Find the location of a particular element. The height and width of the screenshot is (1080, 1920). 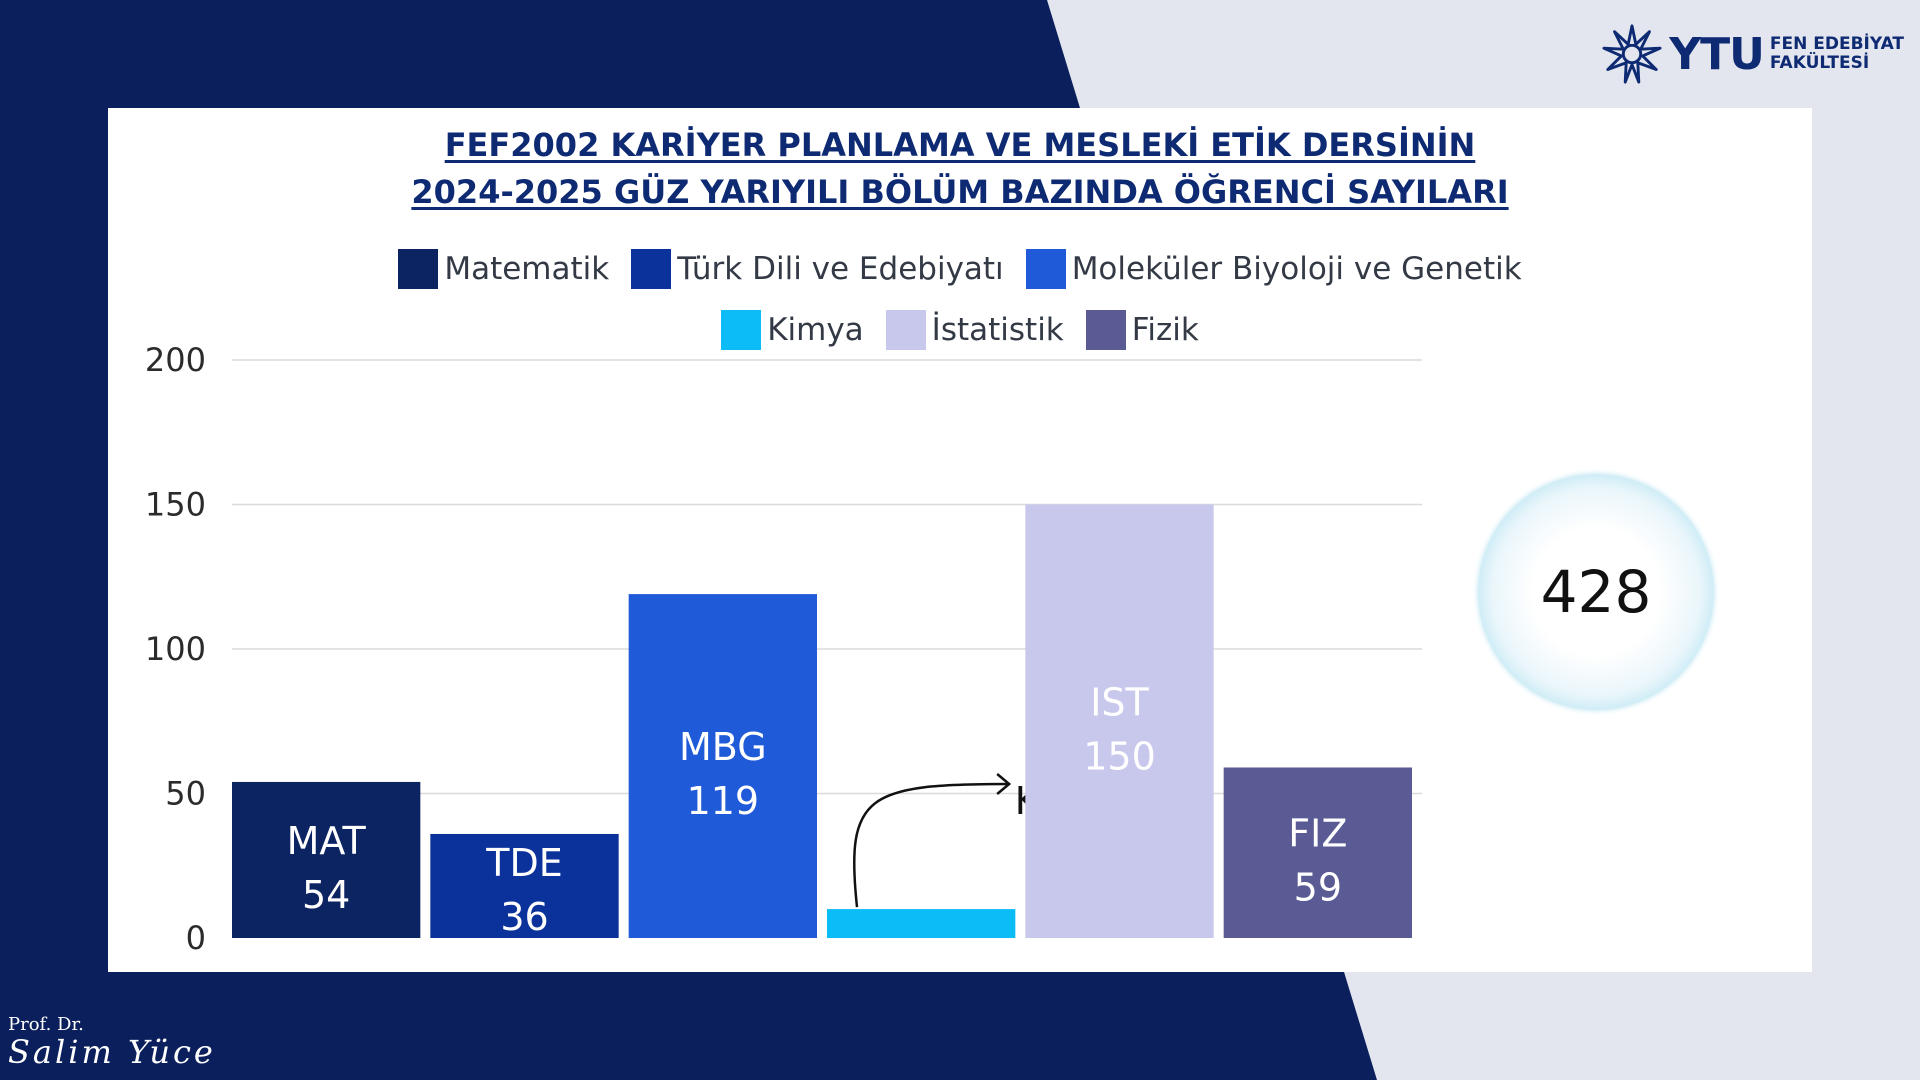

signature-title: Prof. Dr. is located at coordinates (46, 1024).